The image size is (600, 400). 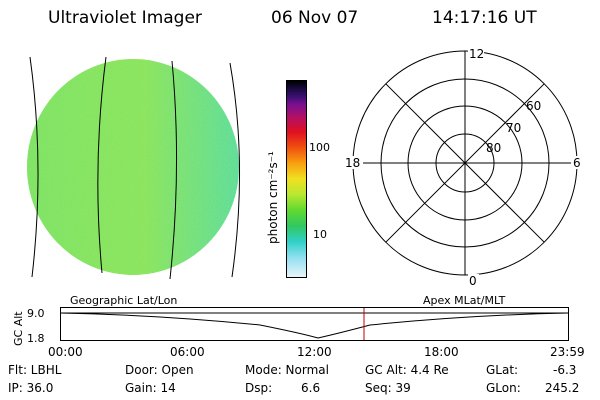 What do you see at coordinates (441, 352) in the screenshot?
I see `time-tick-1800: 18:00` at bounding box center [441, 352].